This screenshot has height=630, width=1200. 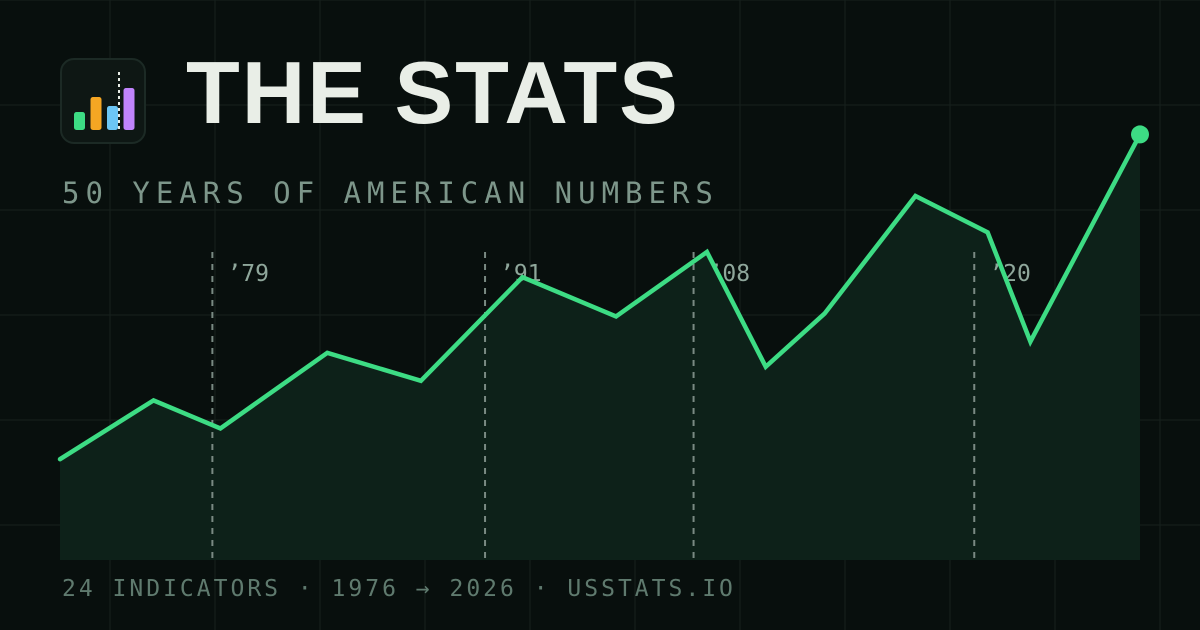 What do you see at coordinates (248, 274) in the screenshot?
I see `marker-label: ’79` at bounding box center [248, 274].